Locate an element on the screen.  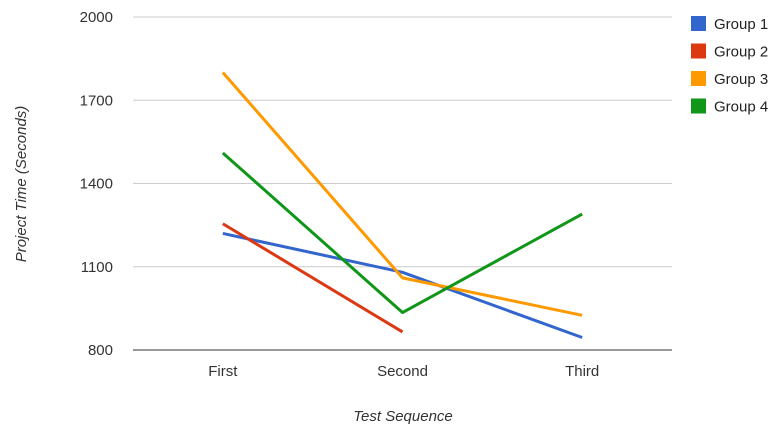
y-axis-title: Project Time (Seconds) is located at coordinates (21, 184).